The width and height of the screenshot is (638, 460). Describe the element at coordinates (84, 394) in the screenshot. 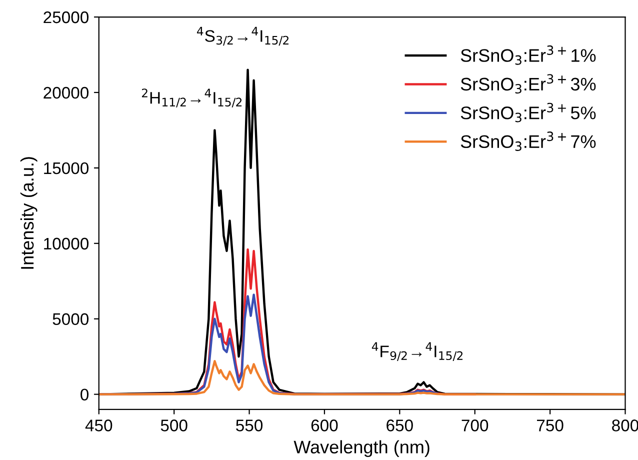

I see `y-tick-label: 0` at that location.